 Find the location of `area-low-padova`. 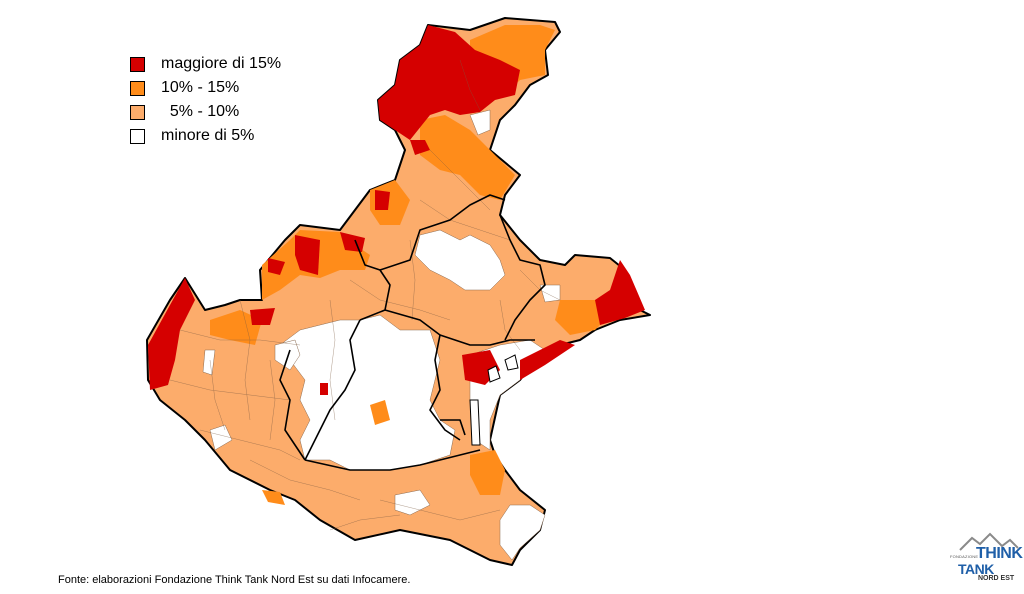

area-low-padova is located at coordinates (367, 392).